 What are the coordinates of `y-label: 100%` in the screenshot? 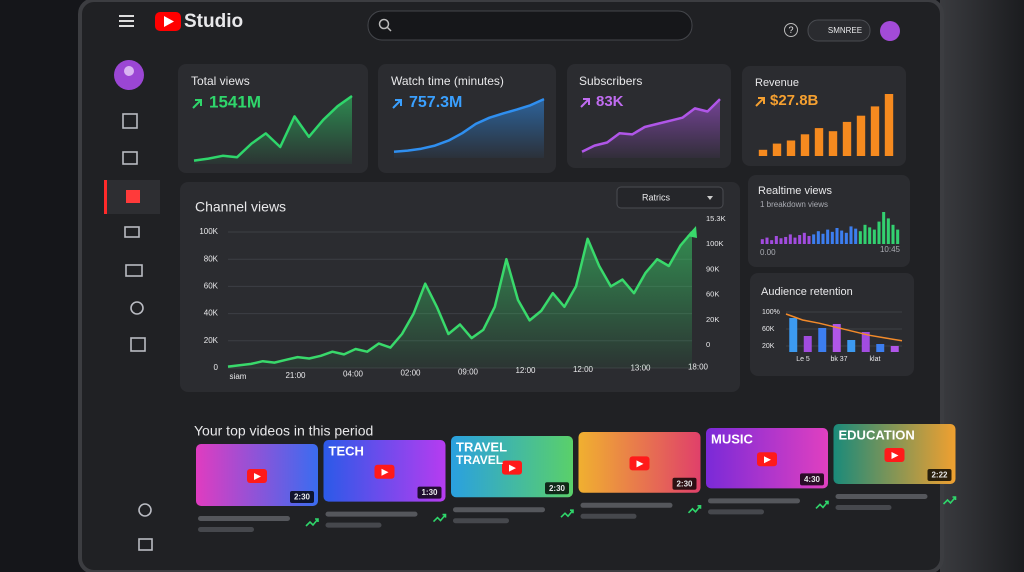 It's located at (771, 312).